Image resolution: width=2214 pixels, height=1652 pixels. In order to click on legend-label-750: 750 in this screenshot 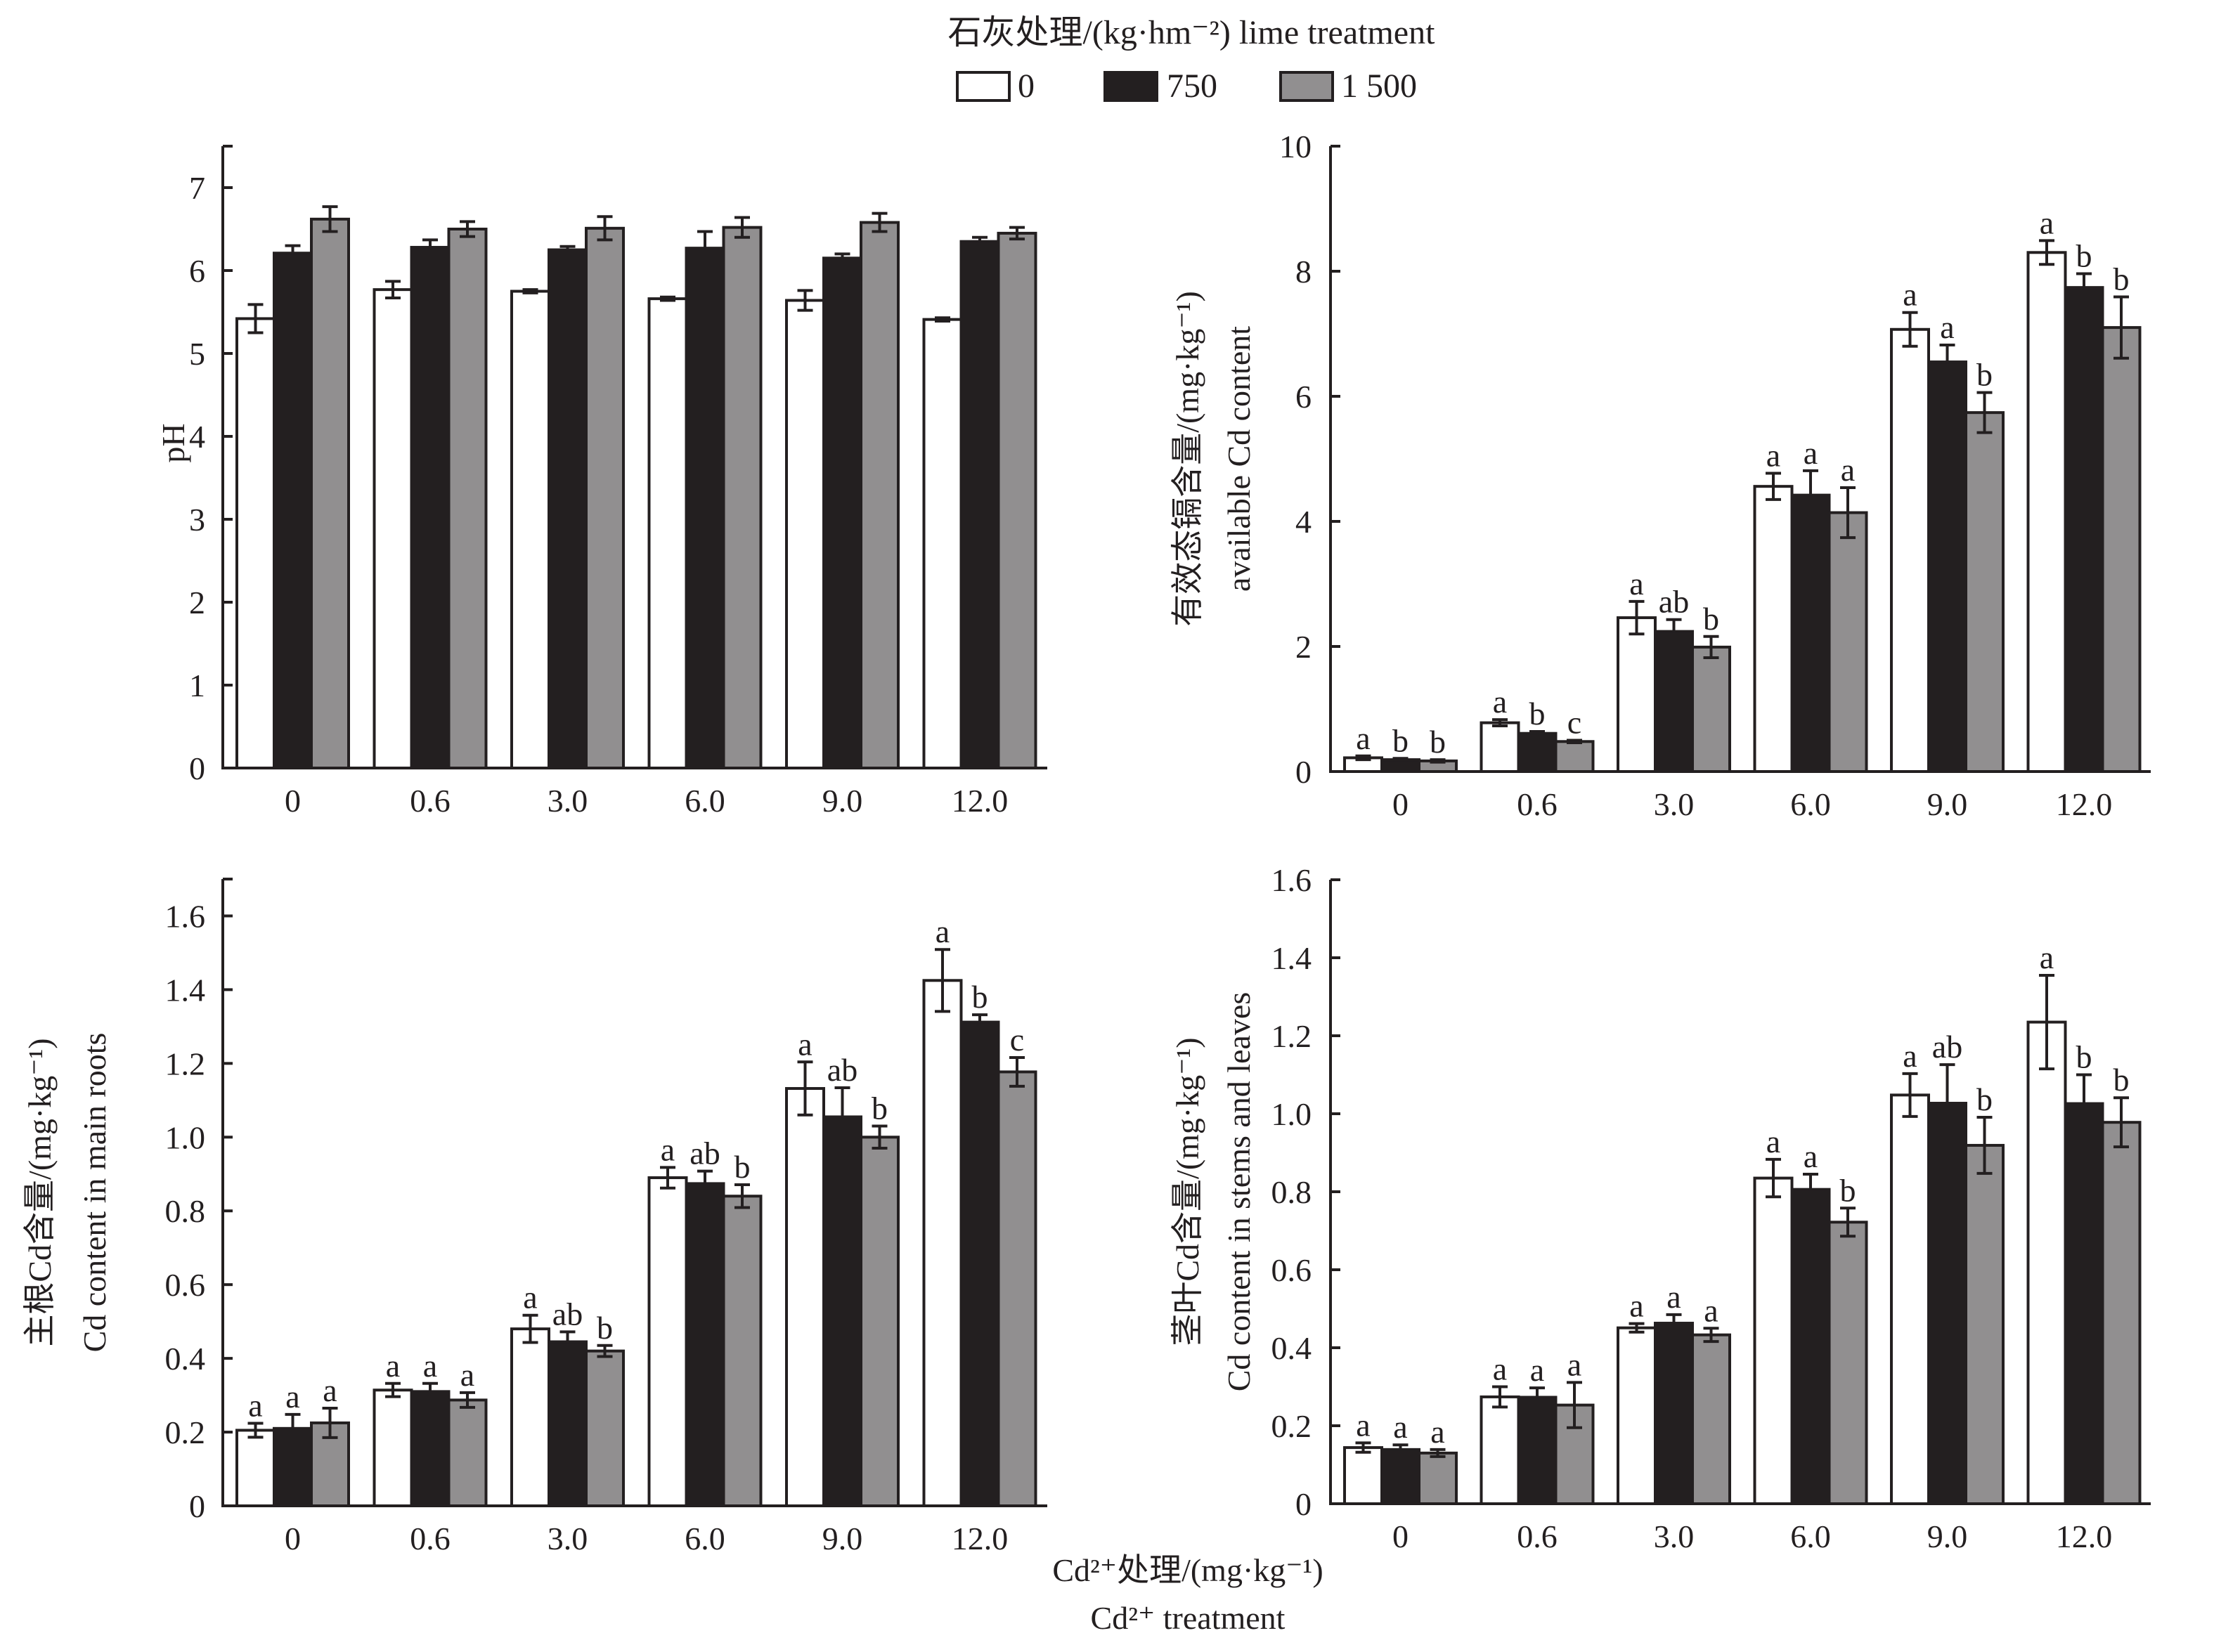, I will do `click(1192, 86)`.